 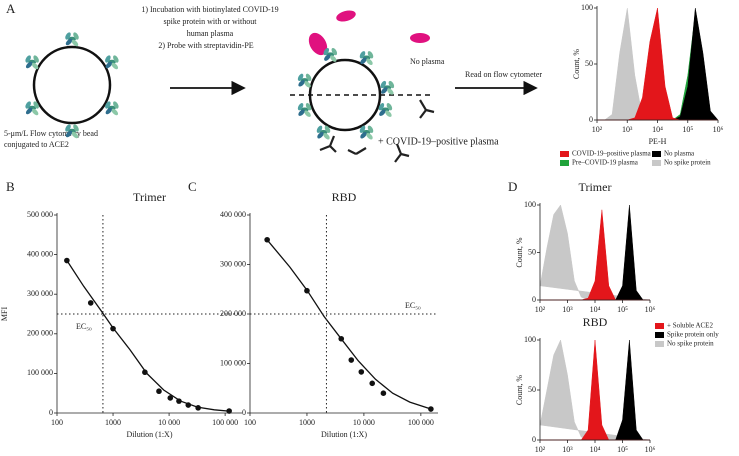 What do you see at coordinates (503, 74) in the screenshot?
I see `step-text: Read on flow cytometer` at bounding box center [503, 74].